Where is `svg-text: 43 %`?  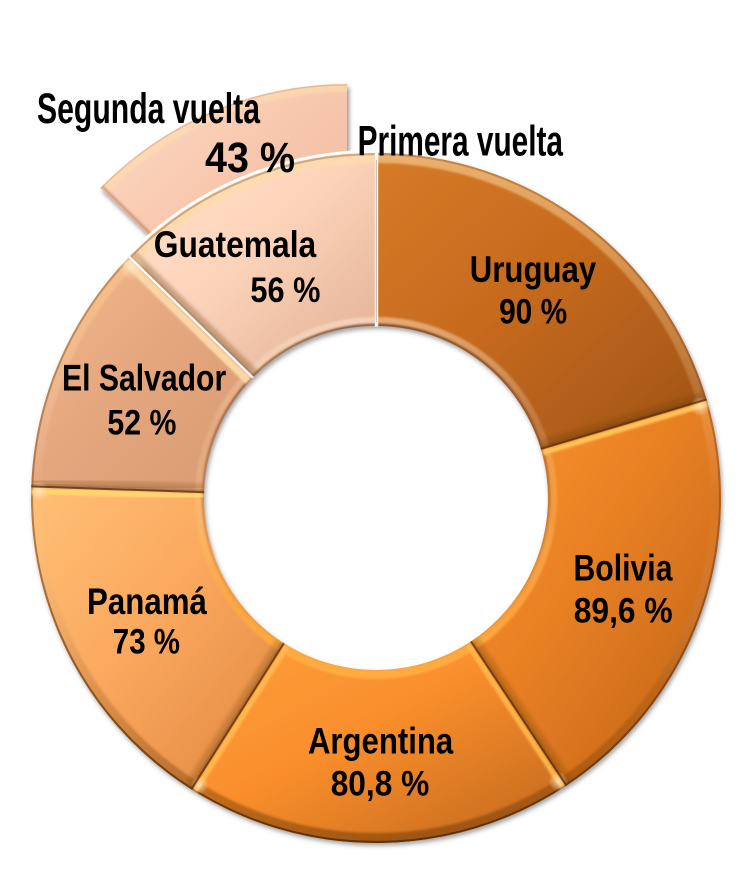
svg-text: 43 % is located at coordinates (250, 158).